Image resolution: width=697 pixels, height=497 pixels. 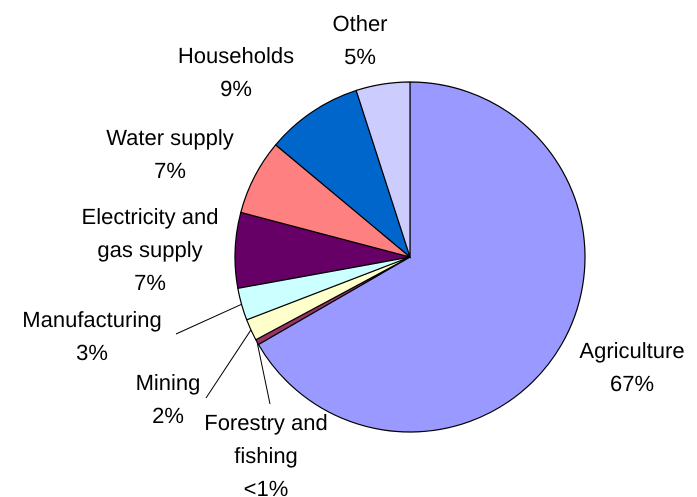 What do you see at coordinates (266, 486) in the screenshot?
I see `data-label: <1%` at bounding box center [266, 486].